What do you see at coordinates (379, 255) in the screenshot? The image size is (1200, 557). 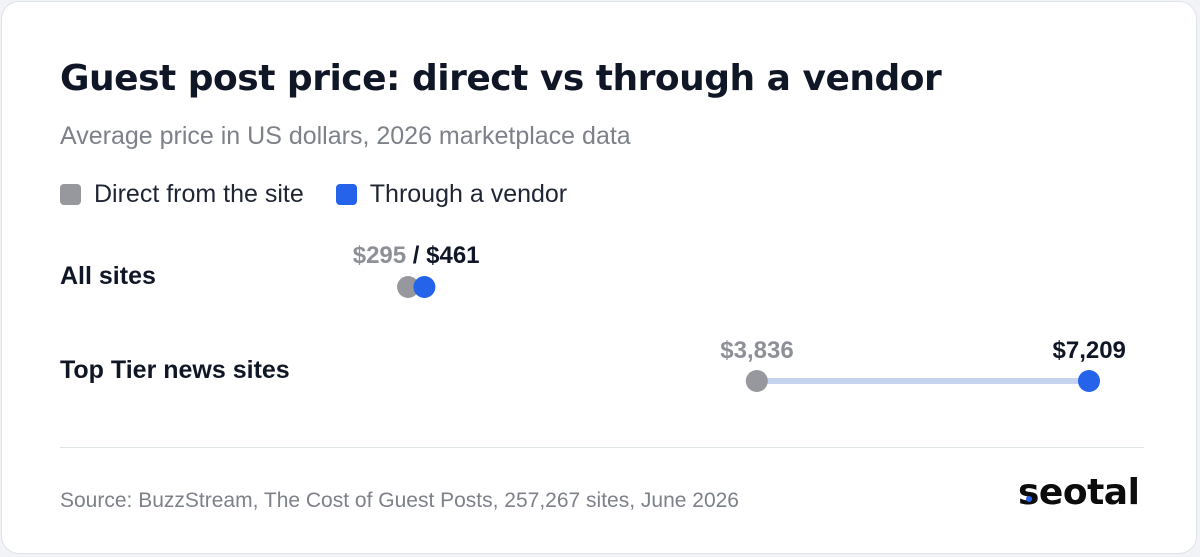 I see `value-label-direct-all-sites: $295` at bounding box center [379, 255].